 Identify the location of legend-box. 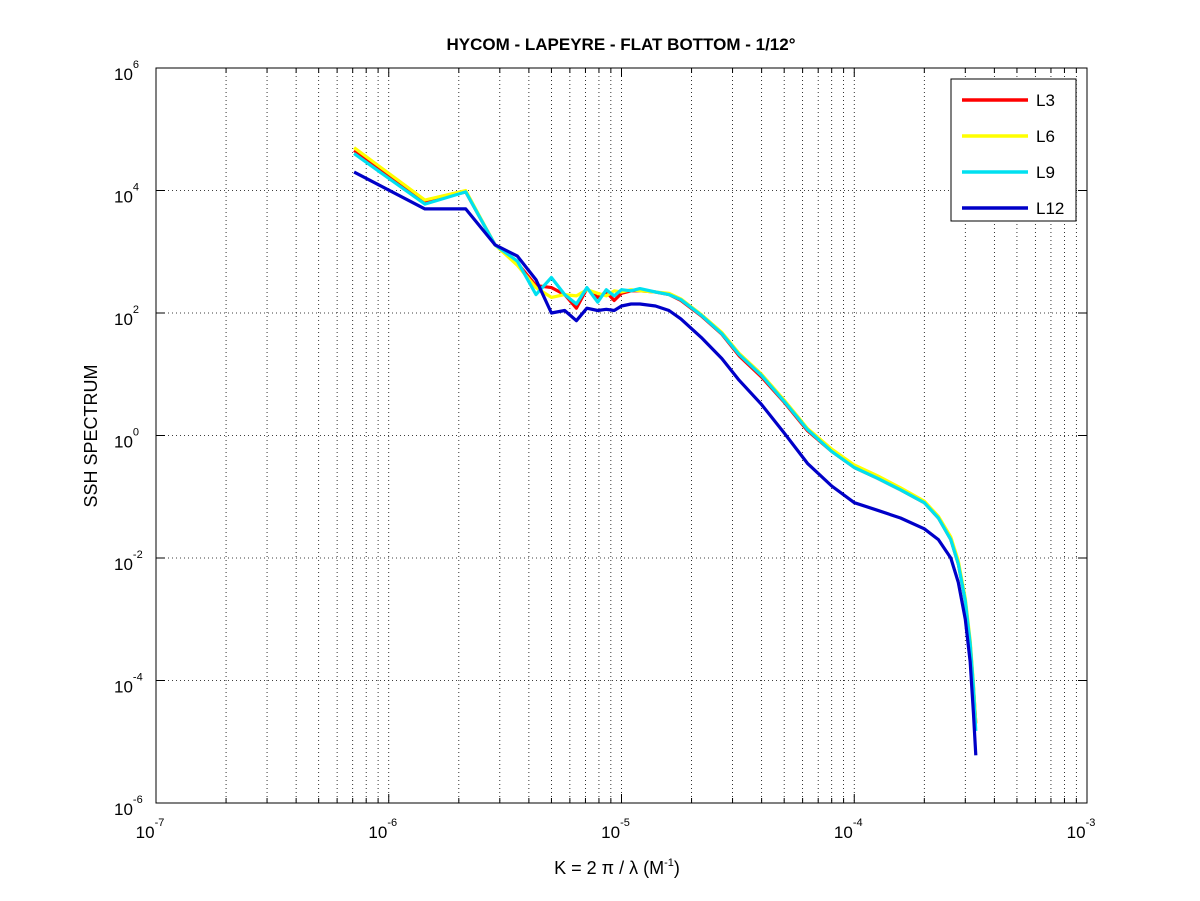
(1013, 150).